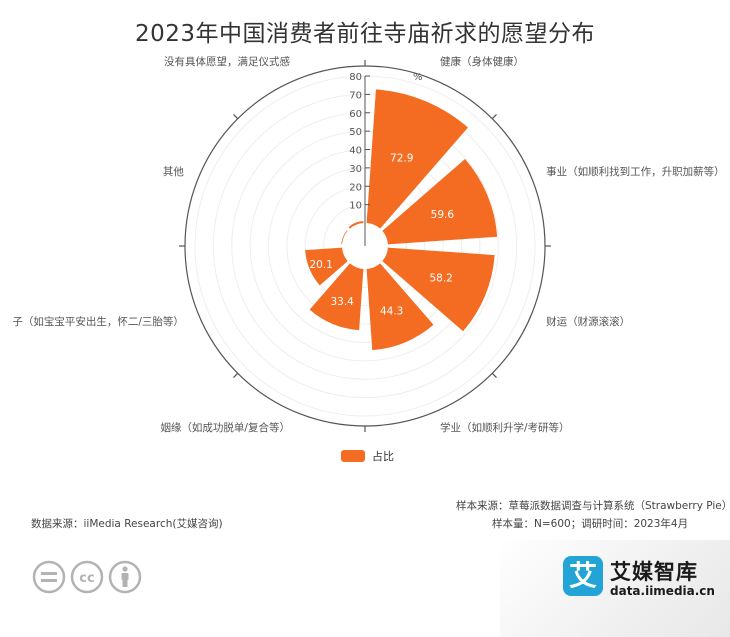  I want to click on radial-tick-label: 70, so click(355, 95).